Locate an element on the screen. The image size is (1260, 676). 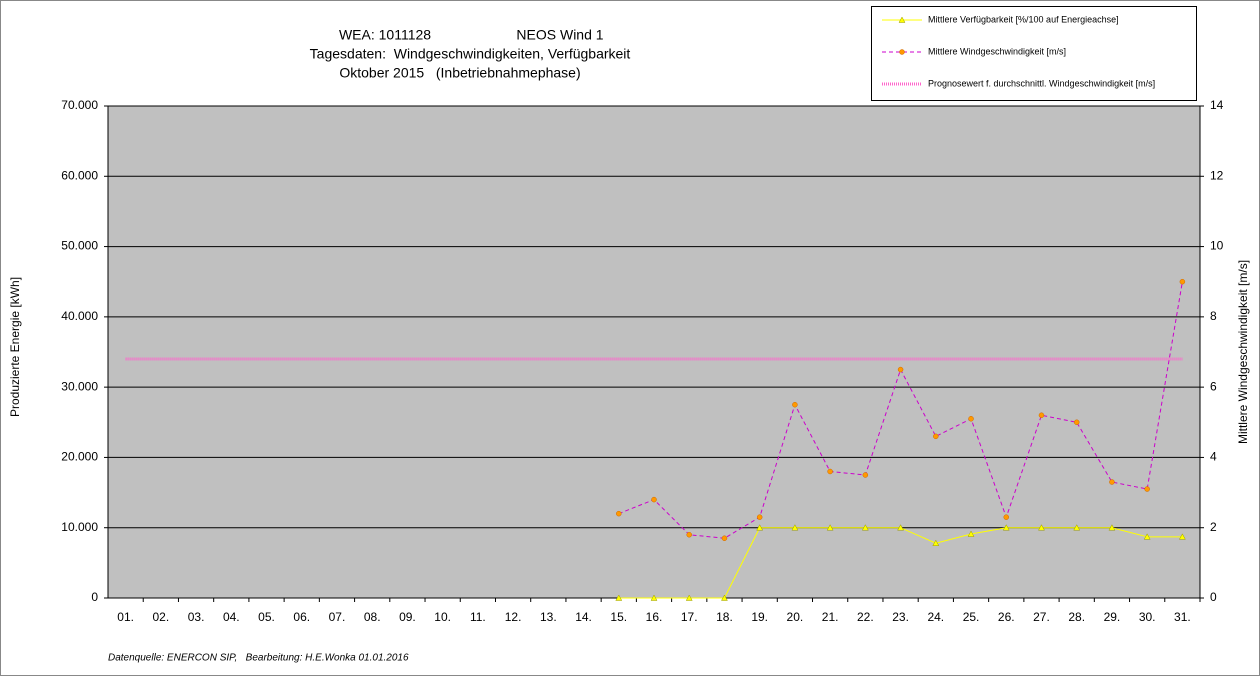
y2-tick-label: 4 is located at coordinates (1213, 457).